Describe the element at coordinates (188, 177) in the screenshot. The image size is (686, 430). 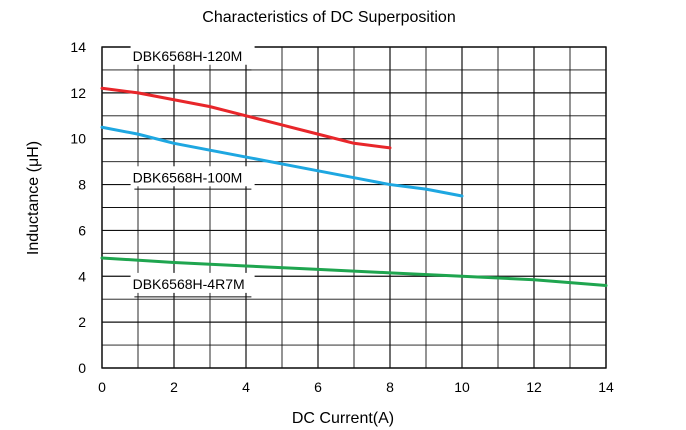
I see `series-label-2: DBK6568H-100M` at that location.